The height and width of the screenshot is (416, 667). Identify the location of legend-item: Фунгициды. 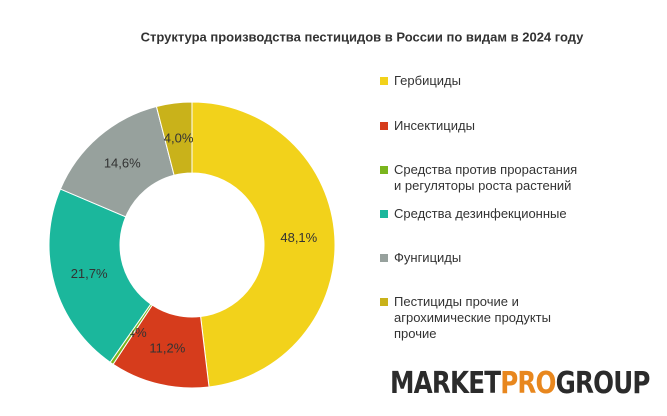
(480, 258).